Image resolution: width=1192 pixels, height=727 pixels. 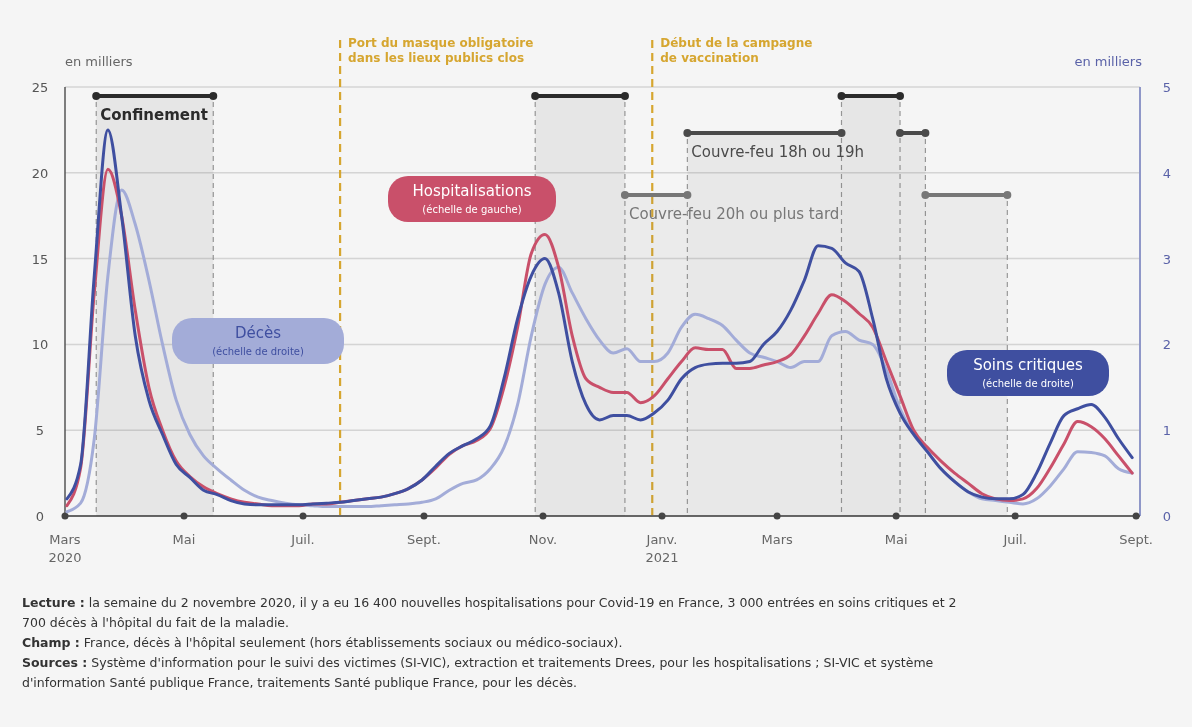 I want to click on y2-tick-label: 4, so click(x=1167, y=173).